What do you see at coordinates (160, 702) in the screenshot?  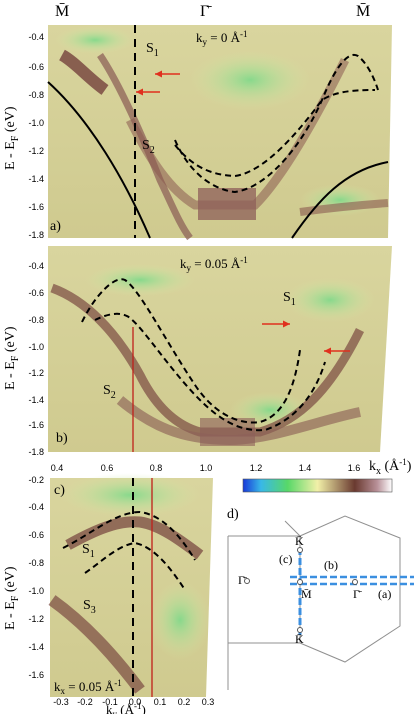 I see `x-tick: 0.1` at bounding box center [160, 702].